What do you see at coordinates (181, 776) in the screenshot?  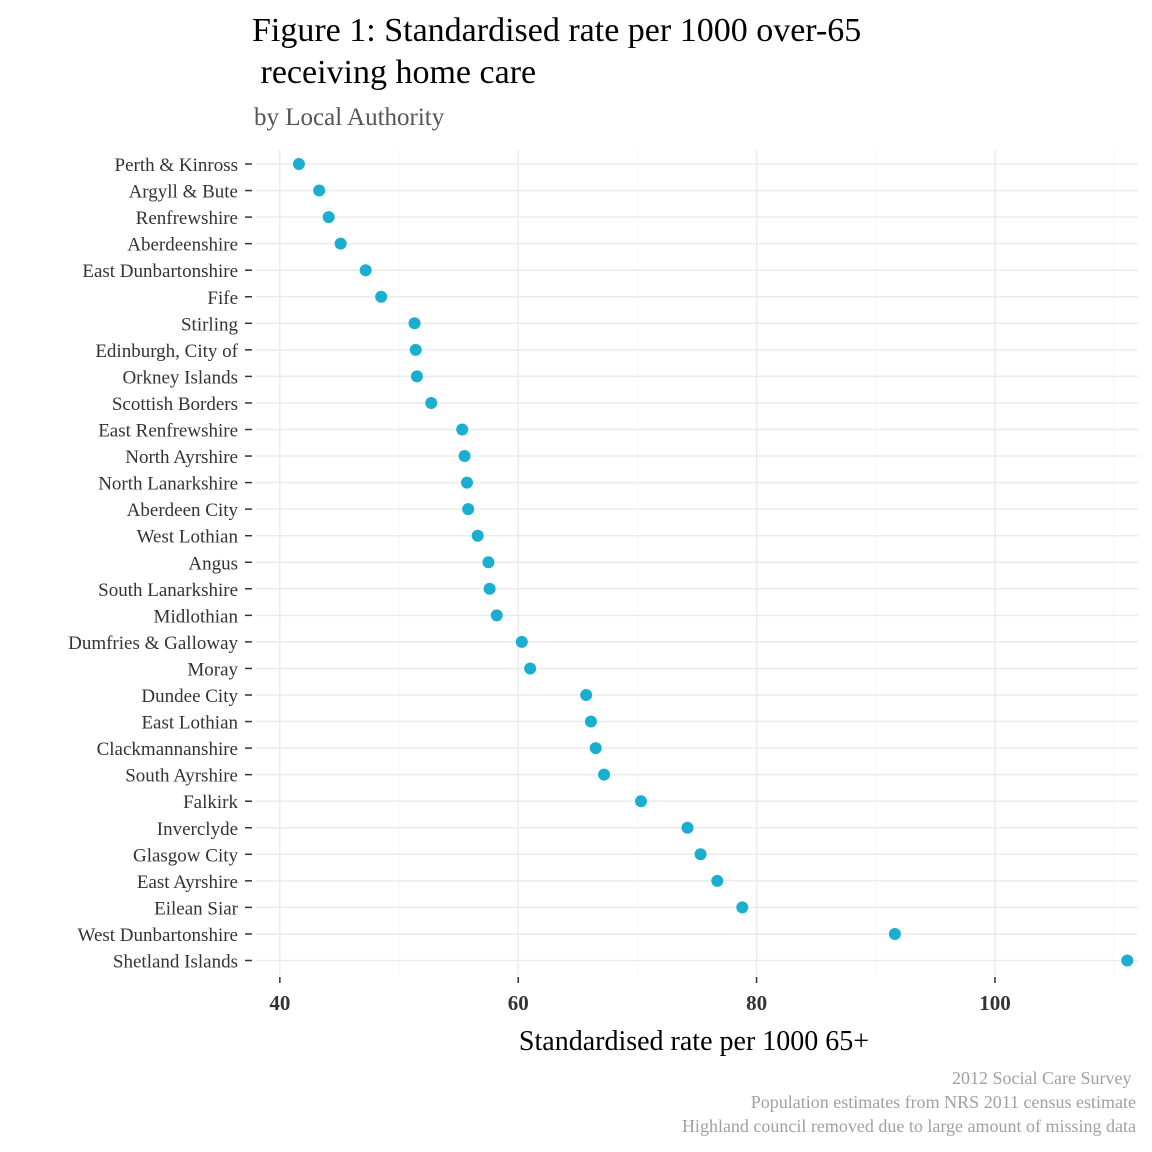 I see `y-tick-label: South Ayrshire` at bounding box center [181, 776].